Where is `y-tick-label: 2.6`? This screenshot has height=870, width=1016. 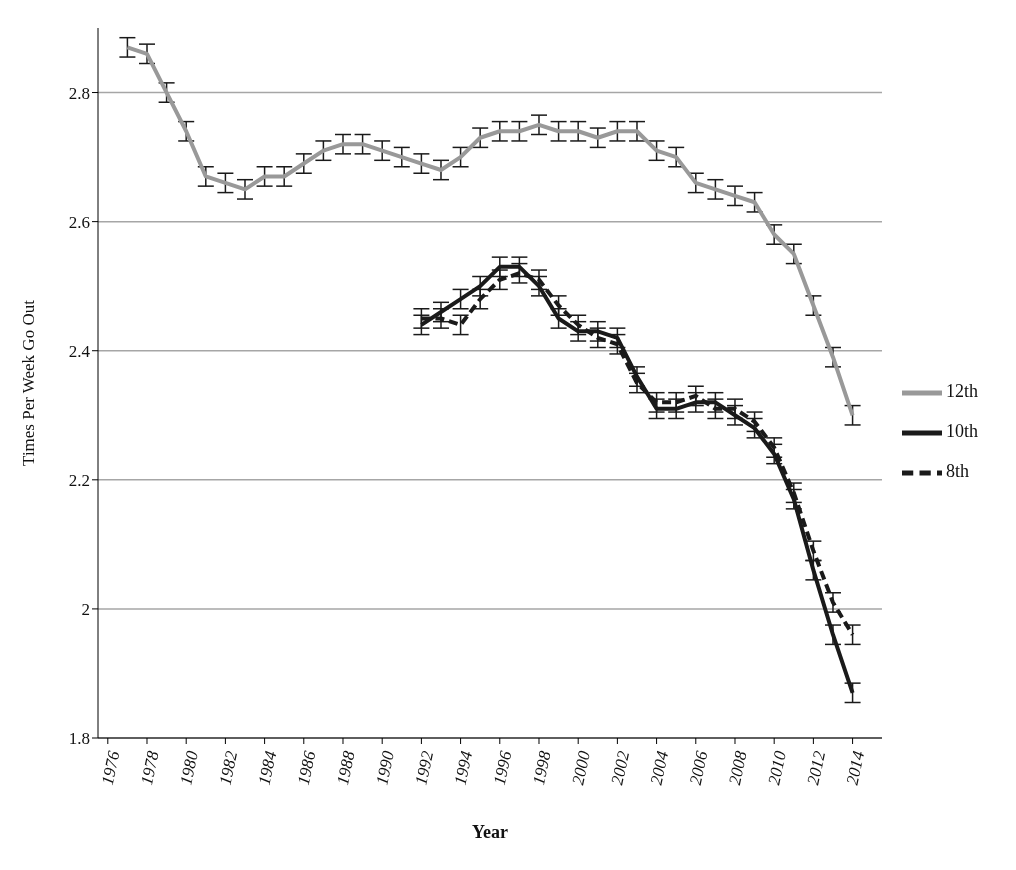 y-tick-label: 2.6 is located at coordinates (79, 222).